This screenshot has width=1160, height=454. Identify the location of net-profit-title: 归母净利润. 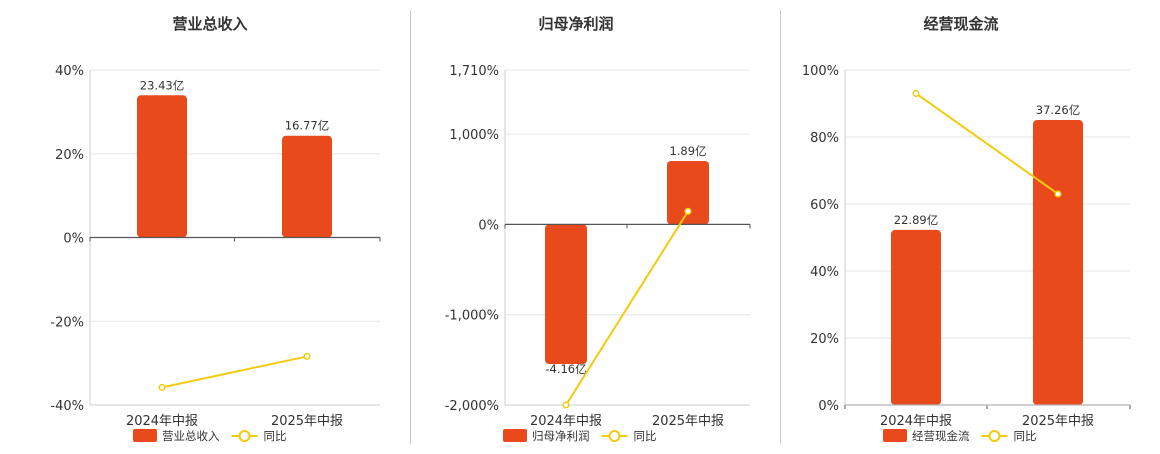
(575, 24).